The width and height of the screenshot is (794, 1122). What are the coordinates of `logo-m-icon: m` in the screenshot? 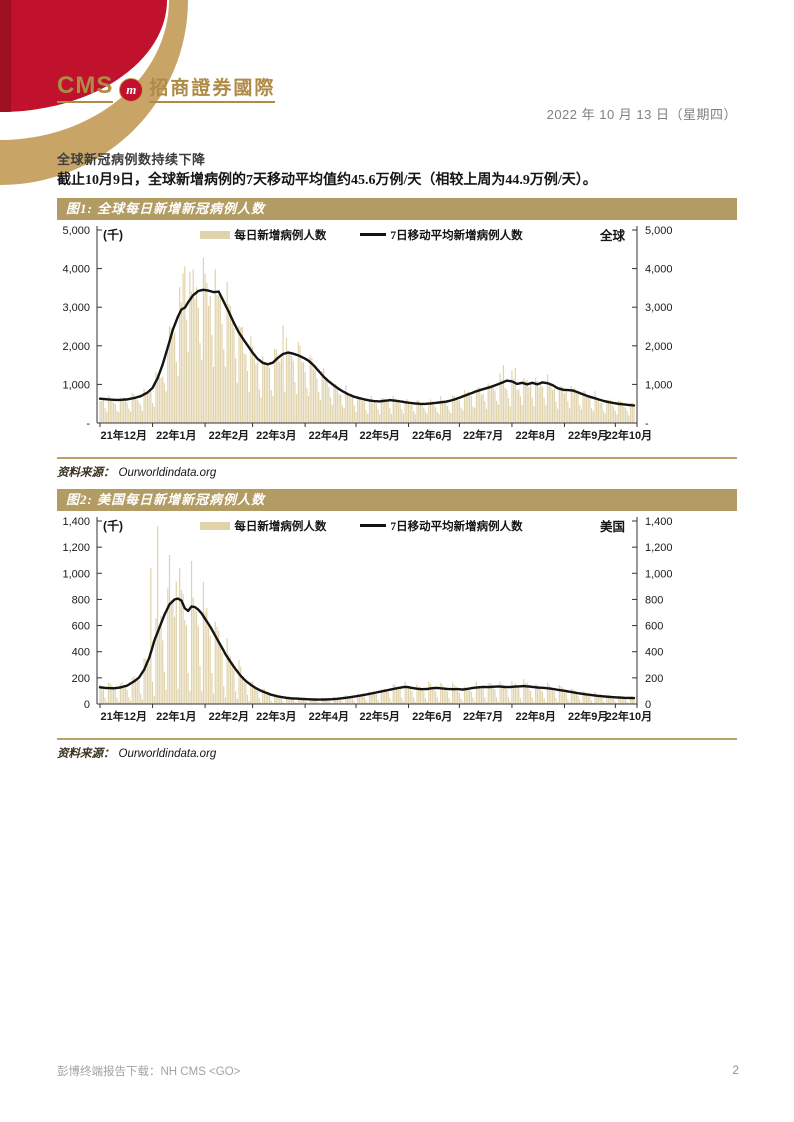 It's located at (131, 90).